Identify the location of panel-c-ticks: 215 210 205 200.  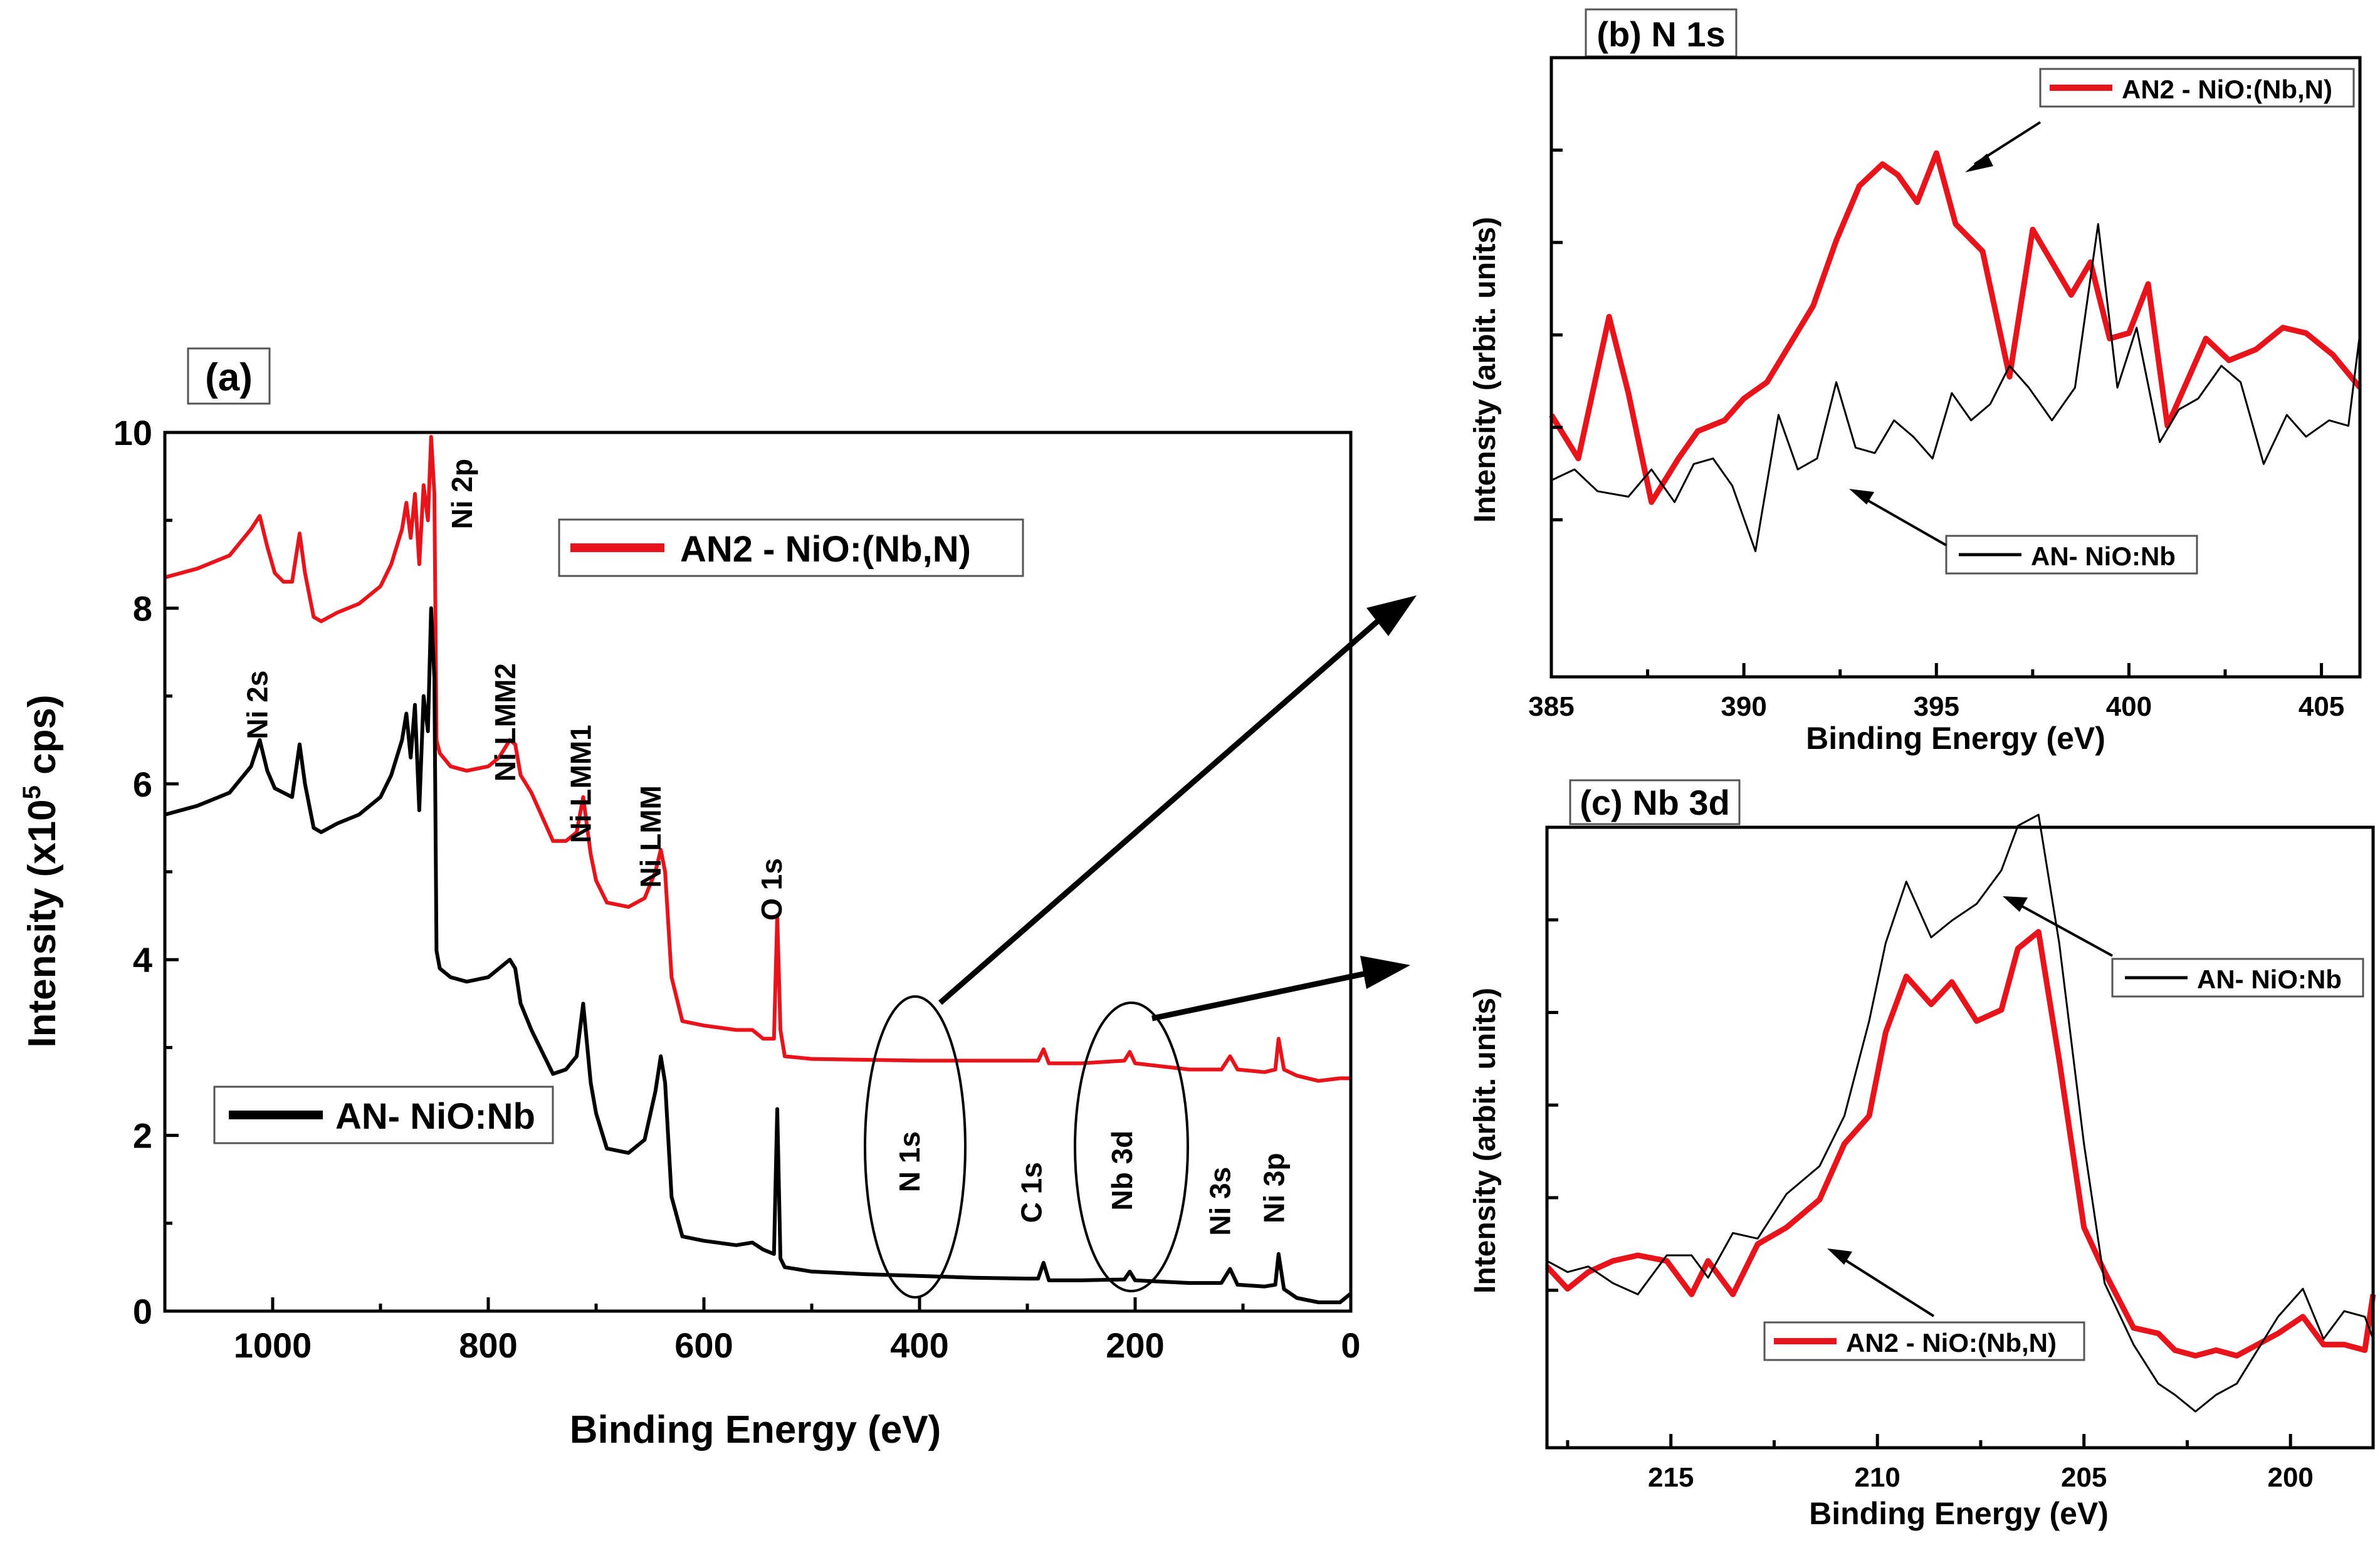
(1930, 1205).